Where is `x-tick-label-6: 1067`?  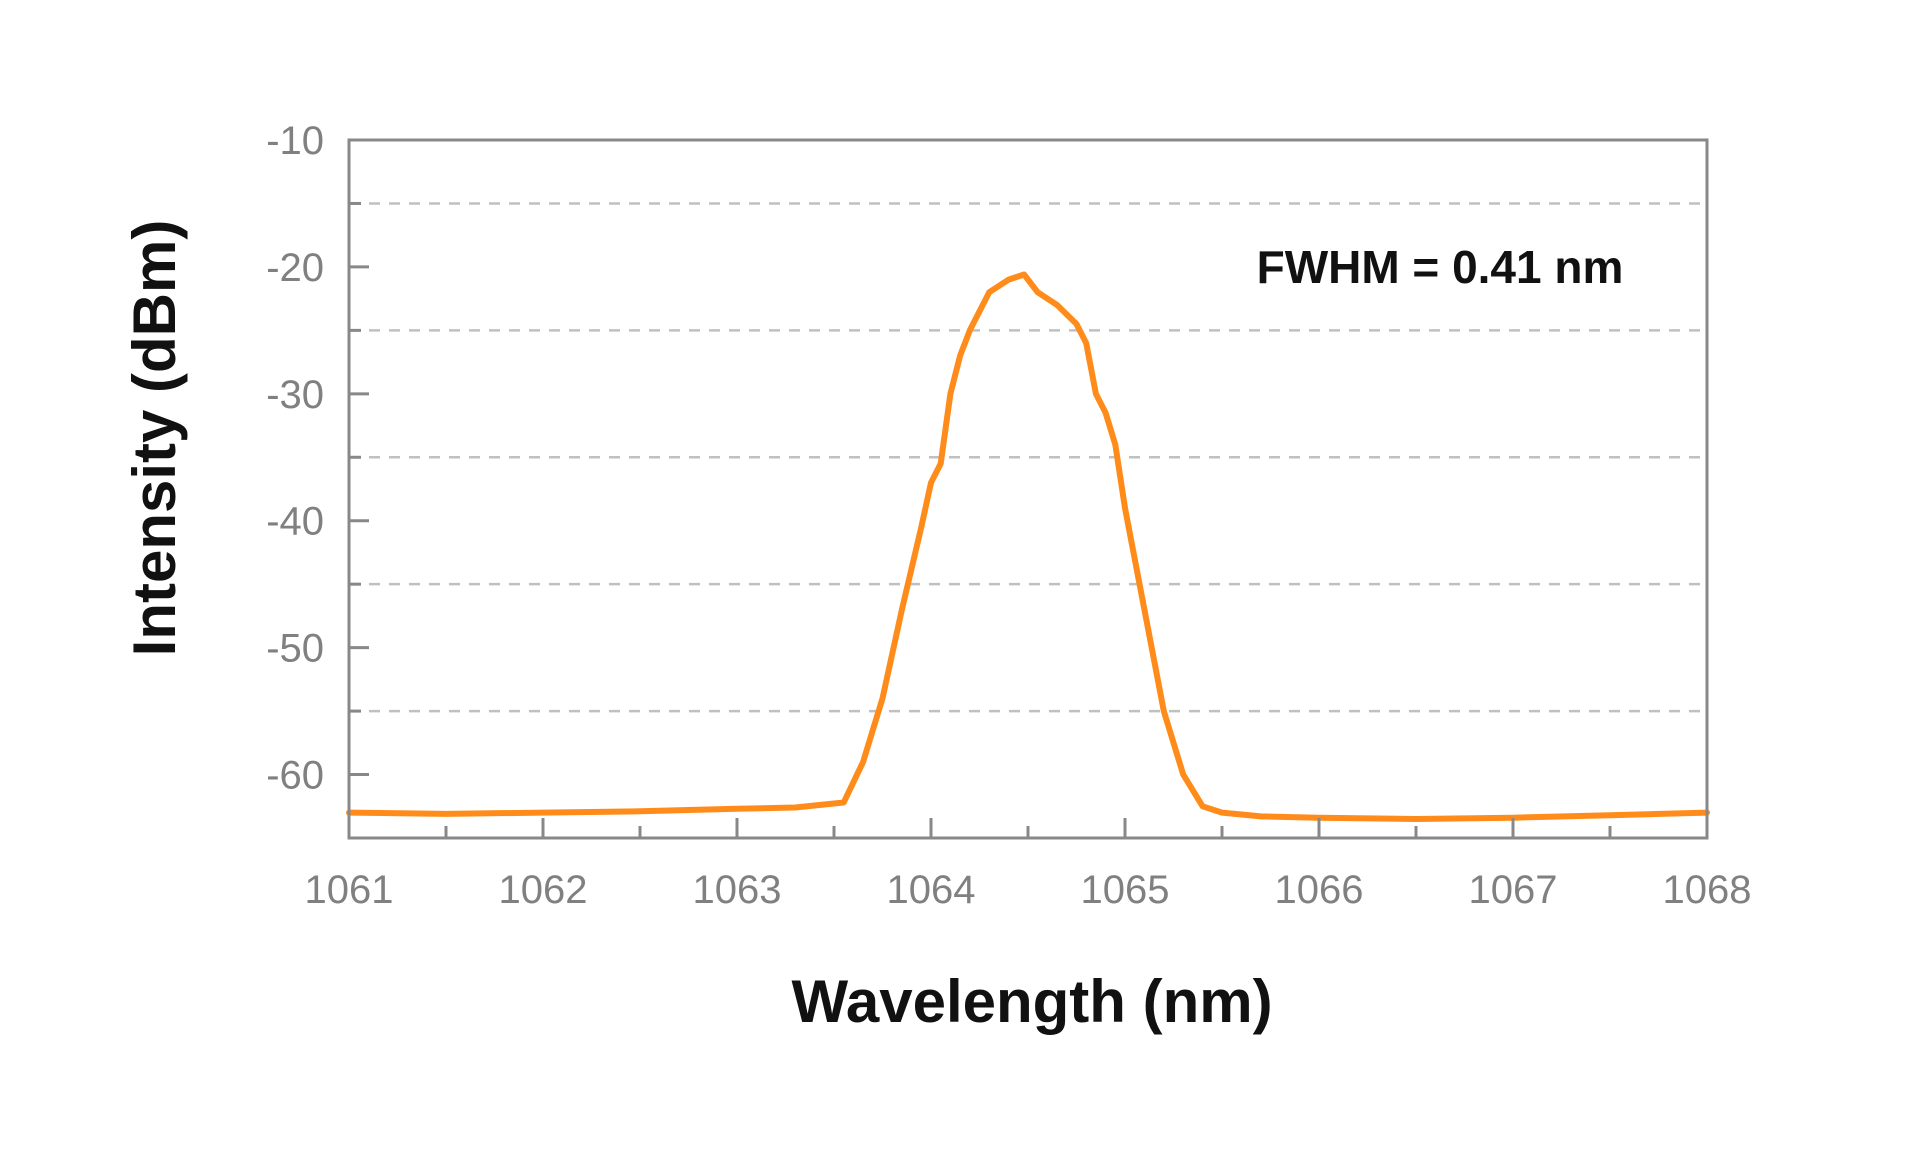
x-tick-label-6: 1067 is located at coordinates (1513, 890).